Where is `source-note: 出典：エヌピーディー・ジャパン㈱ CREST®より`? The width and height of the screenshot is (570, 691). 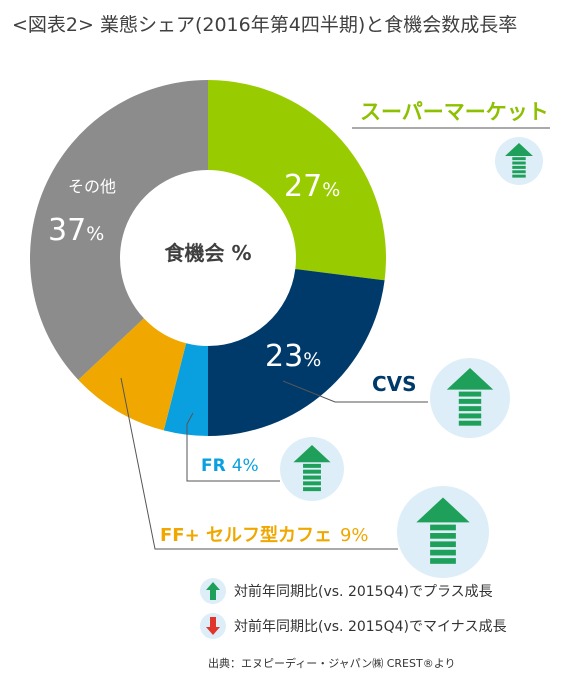
source-note: 出典：エヌピーディー・ジャパン㈱ CREST®より is located at coordinates (332, 663).